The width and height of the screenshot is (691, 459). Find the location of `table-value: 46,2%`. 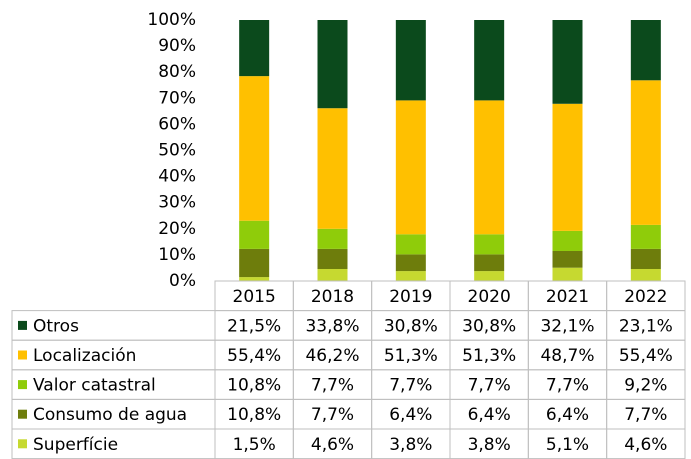

table-value: 46,2% is located at coordinates (332, 356).